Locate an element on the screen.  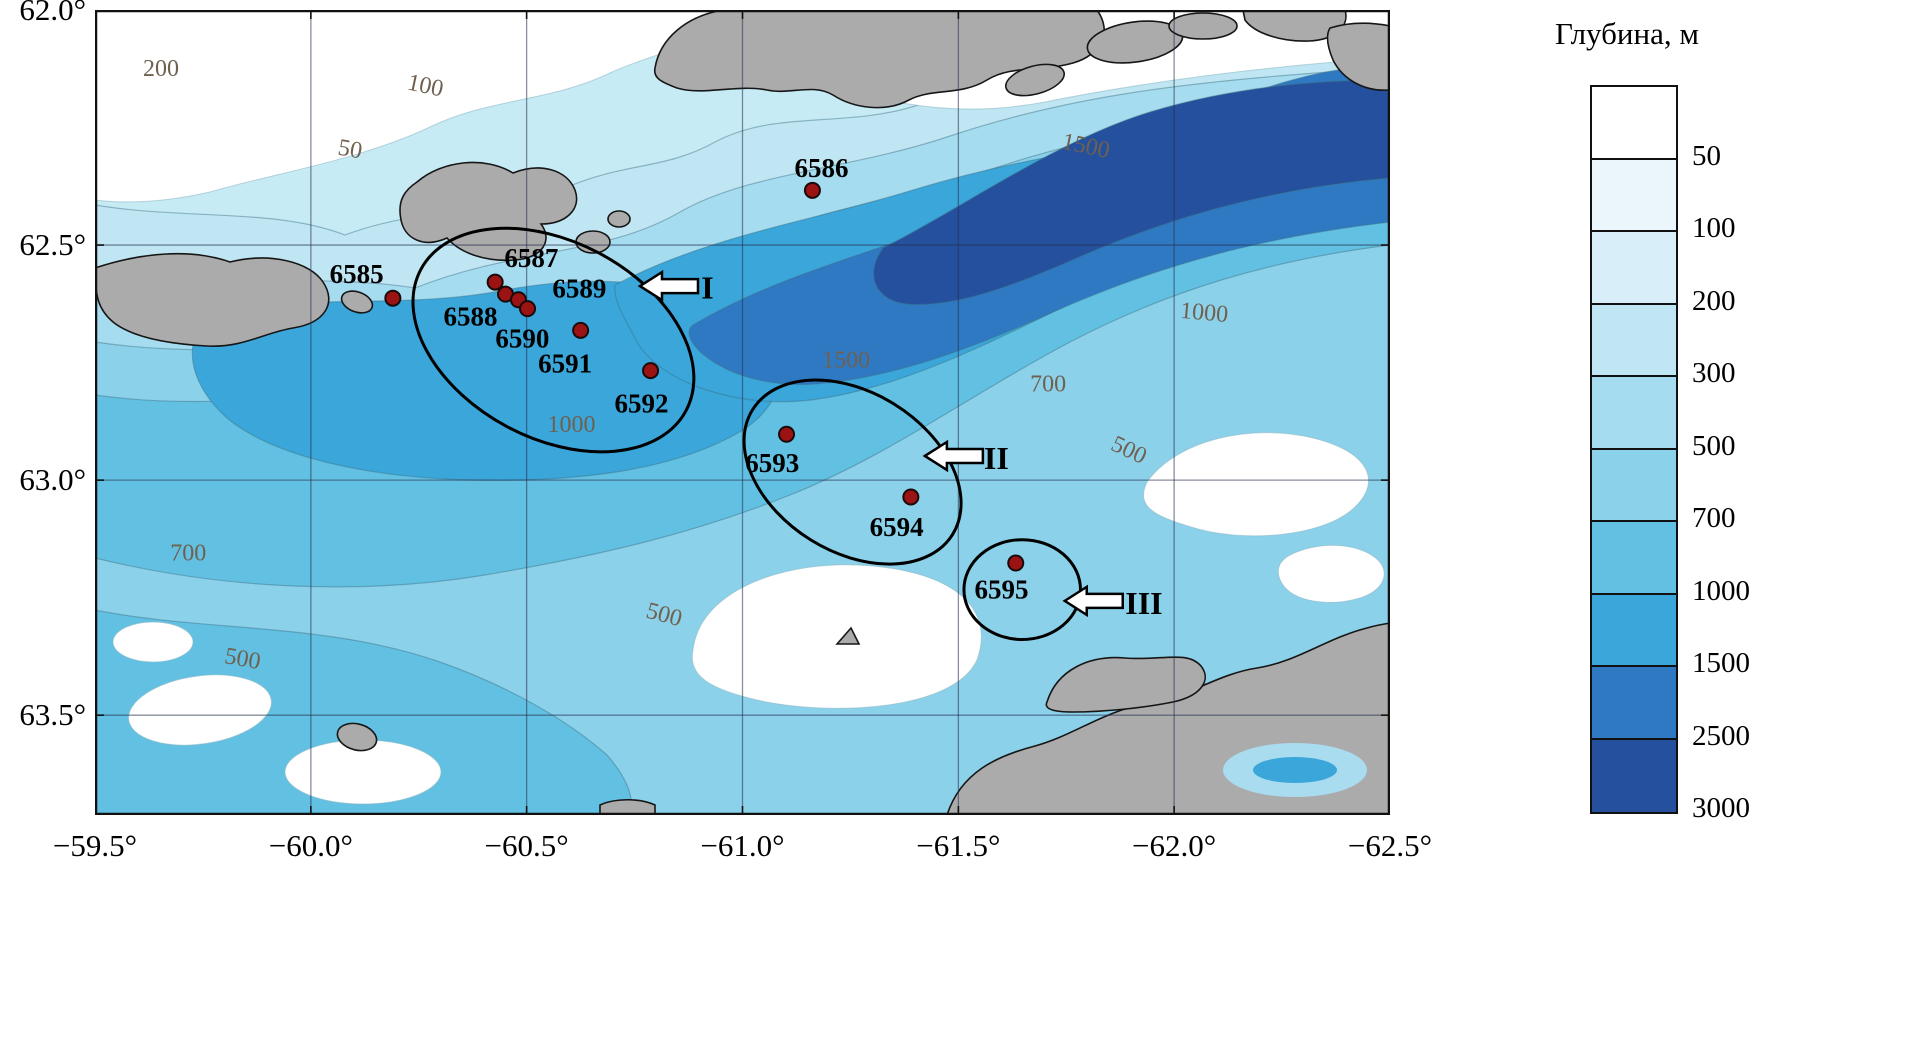
station-label: 6585 is located at coordinates (357, 274).